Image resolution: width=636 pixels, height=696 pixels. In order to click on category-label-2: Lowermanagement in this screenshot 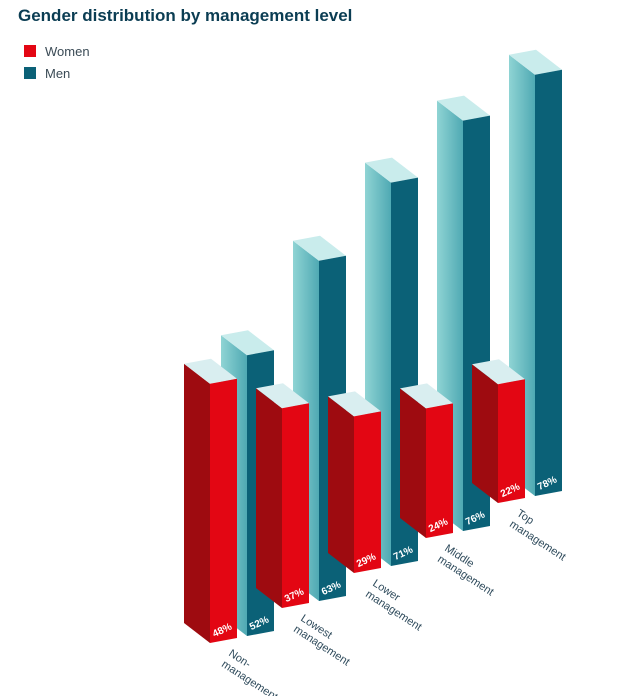, I will do `click(396, 605)`.